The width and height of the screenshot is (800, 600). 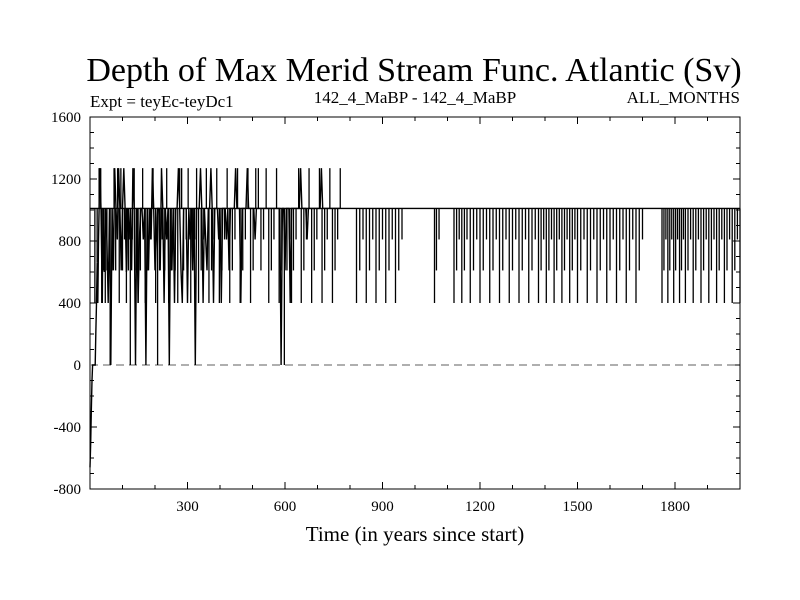 I want to click on y-tick-label: 1600, so click(x=66, y=118).